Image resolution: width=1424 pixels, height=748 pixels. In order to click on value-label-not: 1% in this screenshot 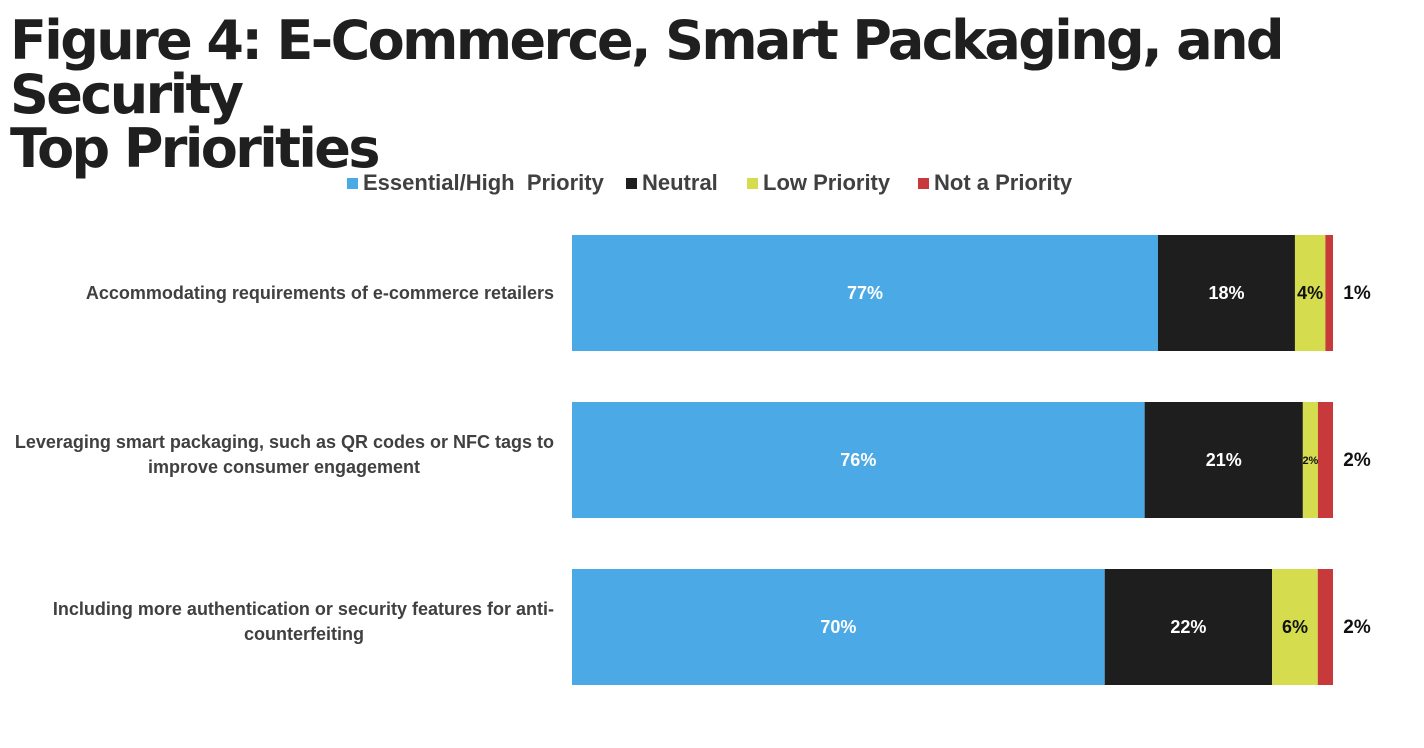, I will do `click(1357, 293)`.